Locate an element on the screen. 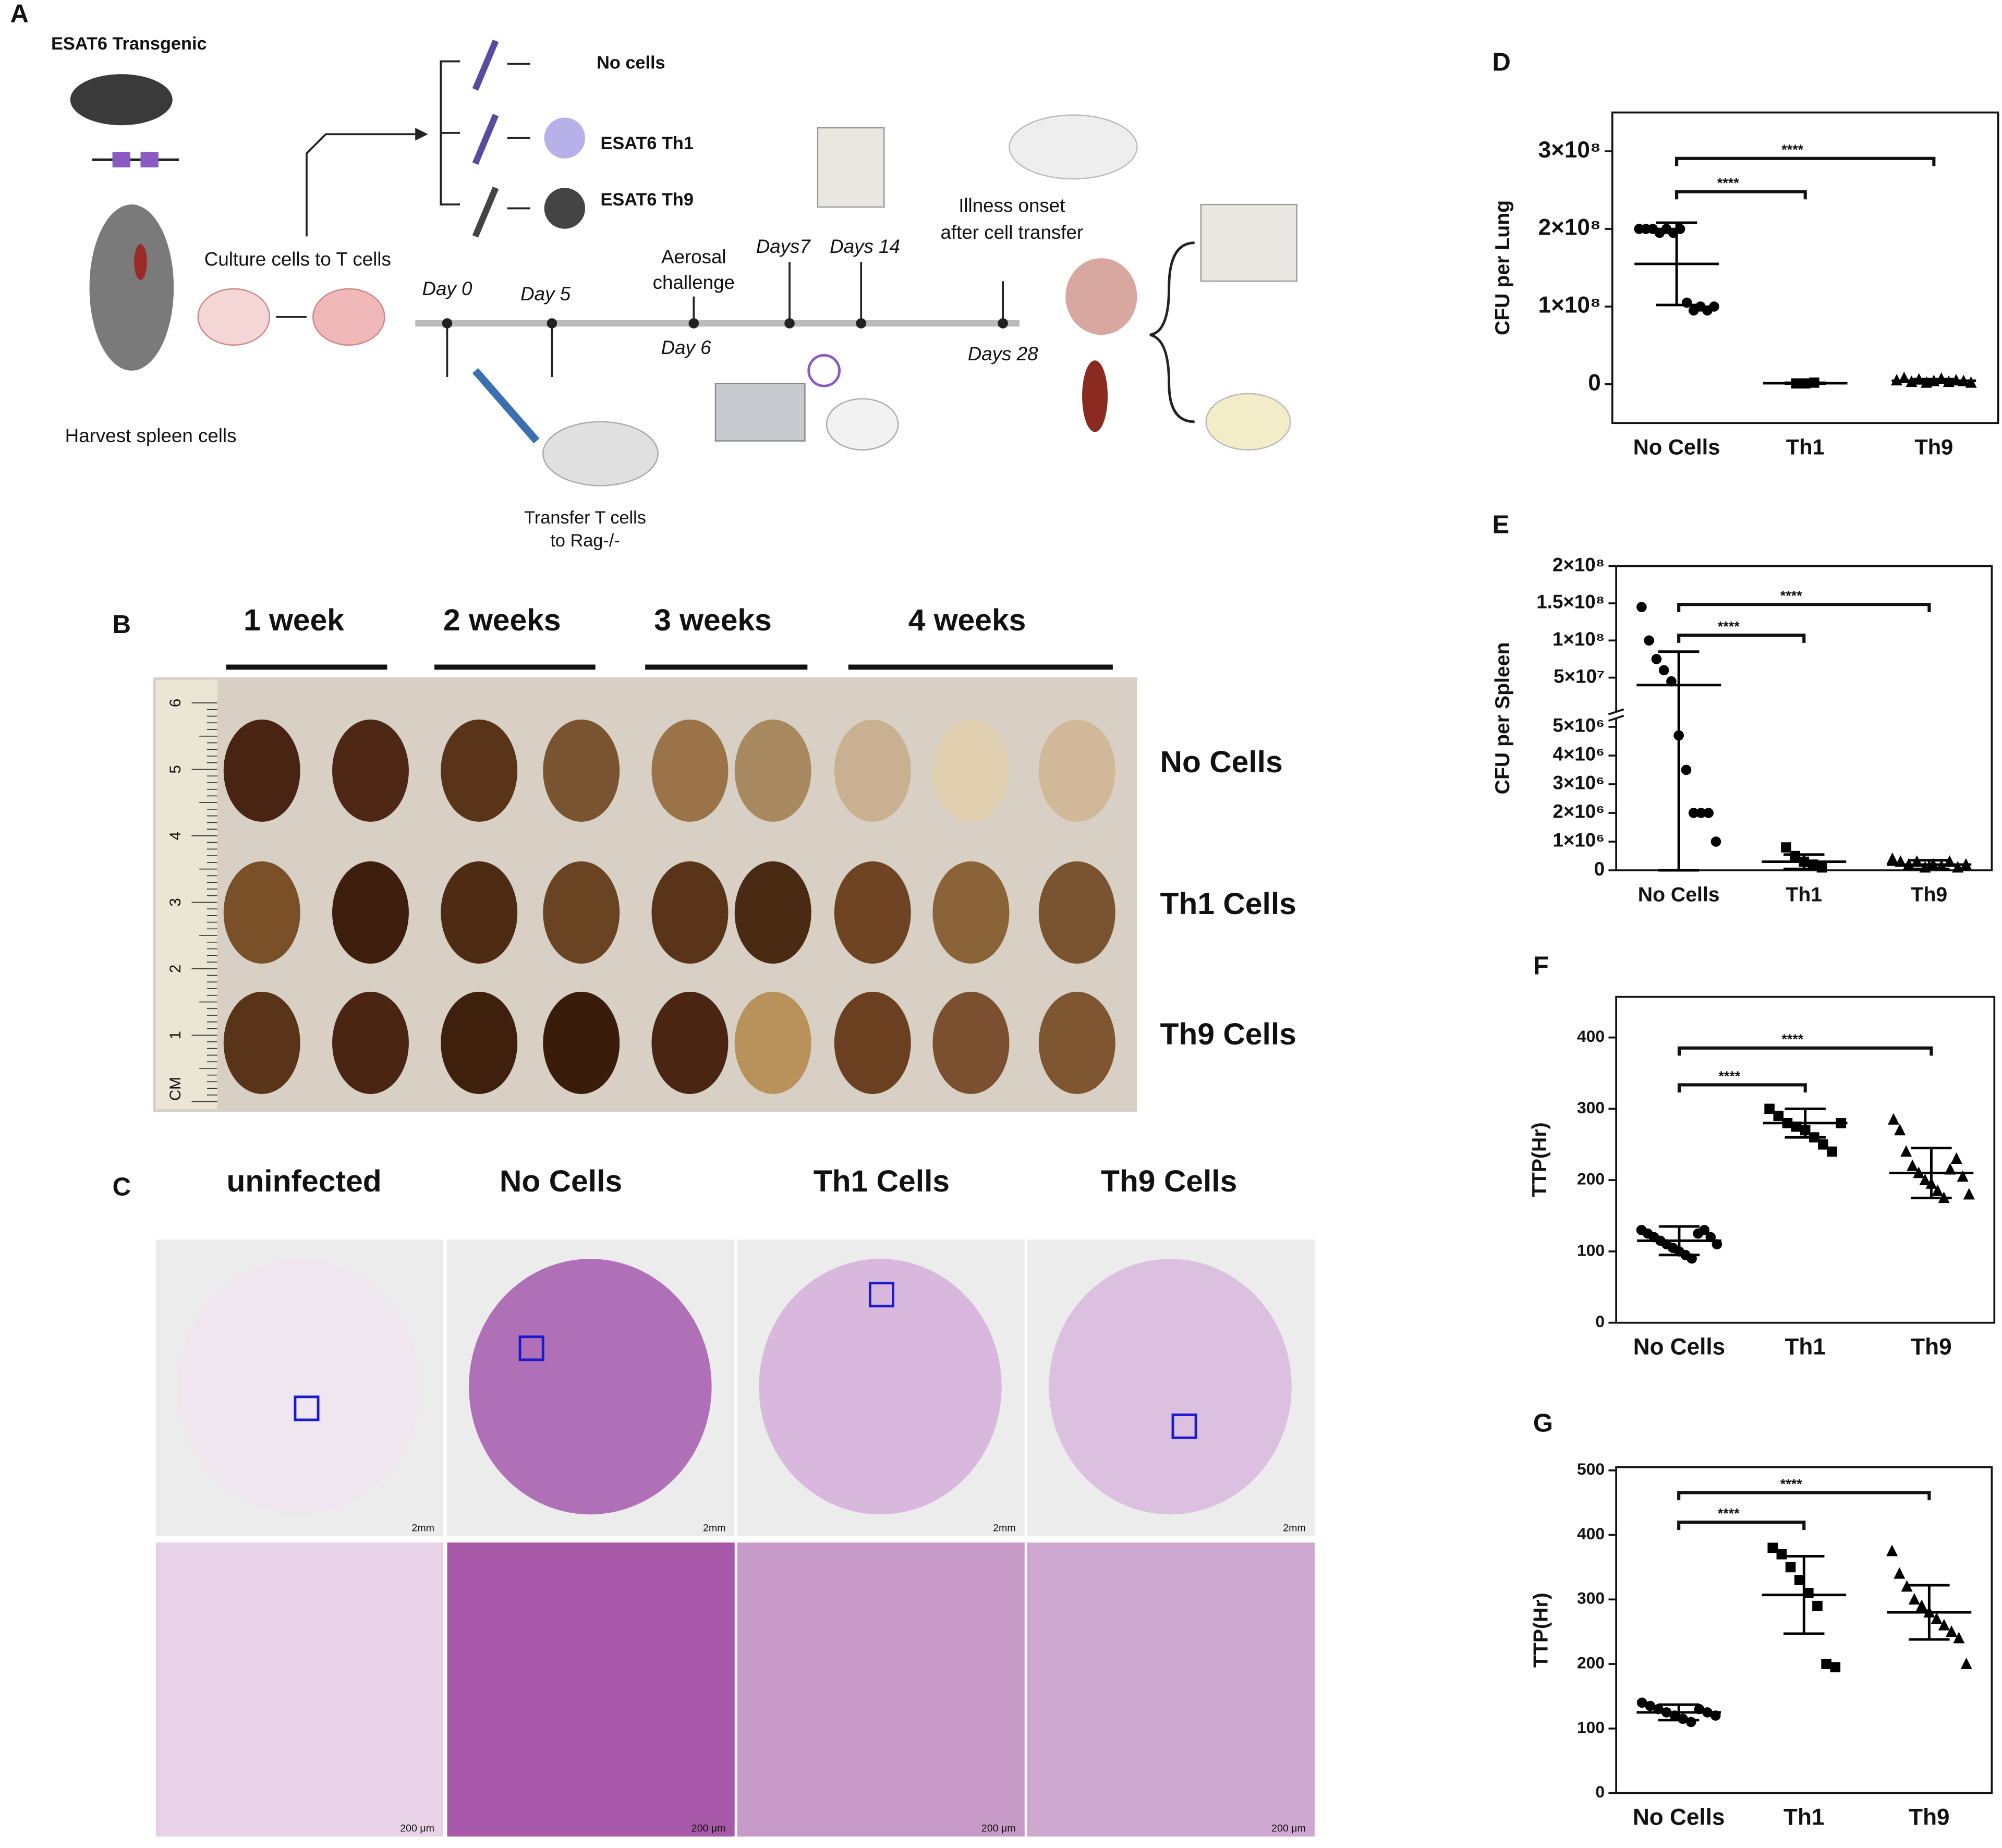 This screenshot has width=2002, height=1848. ruler-number: 4 is located at coordinates (175, 836).